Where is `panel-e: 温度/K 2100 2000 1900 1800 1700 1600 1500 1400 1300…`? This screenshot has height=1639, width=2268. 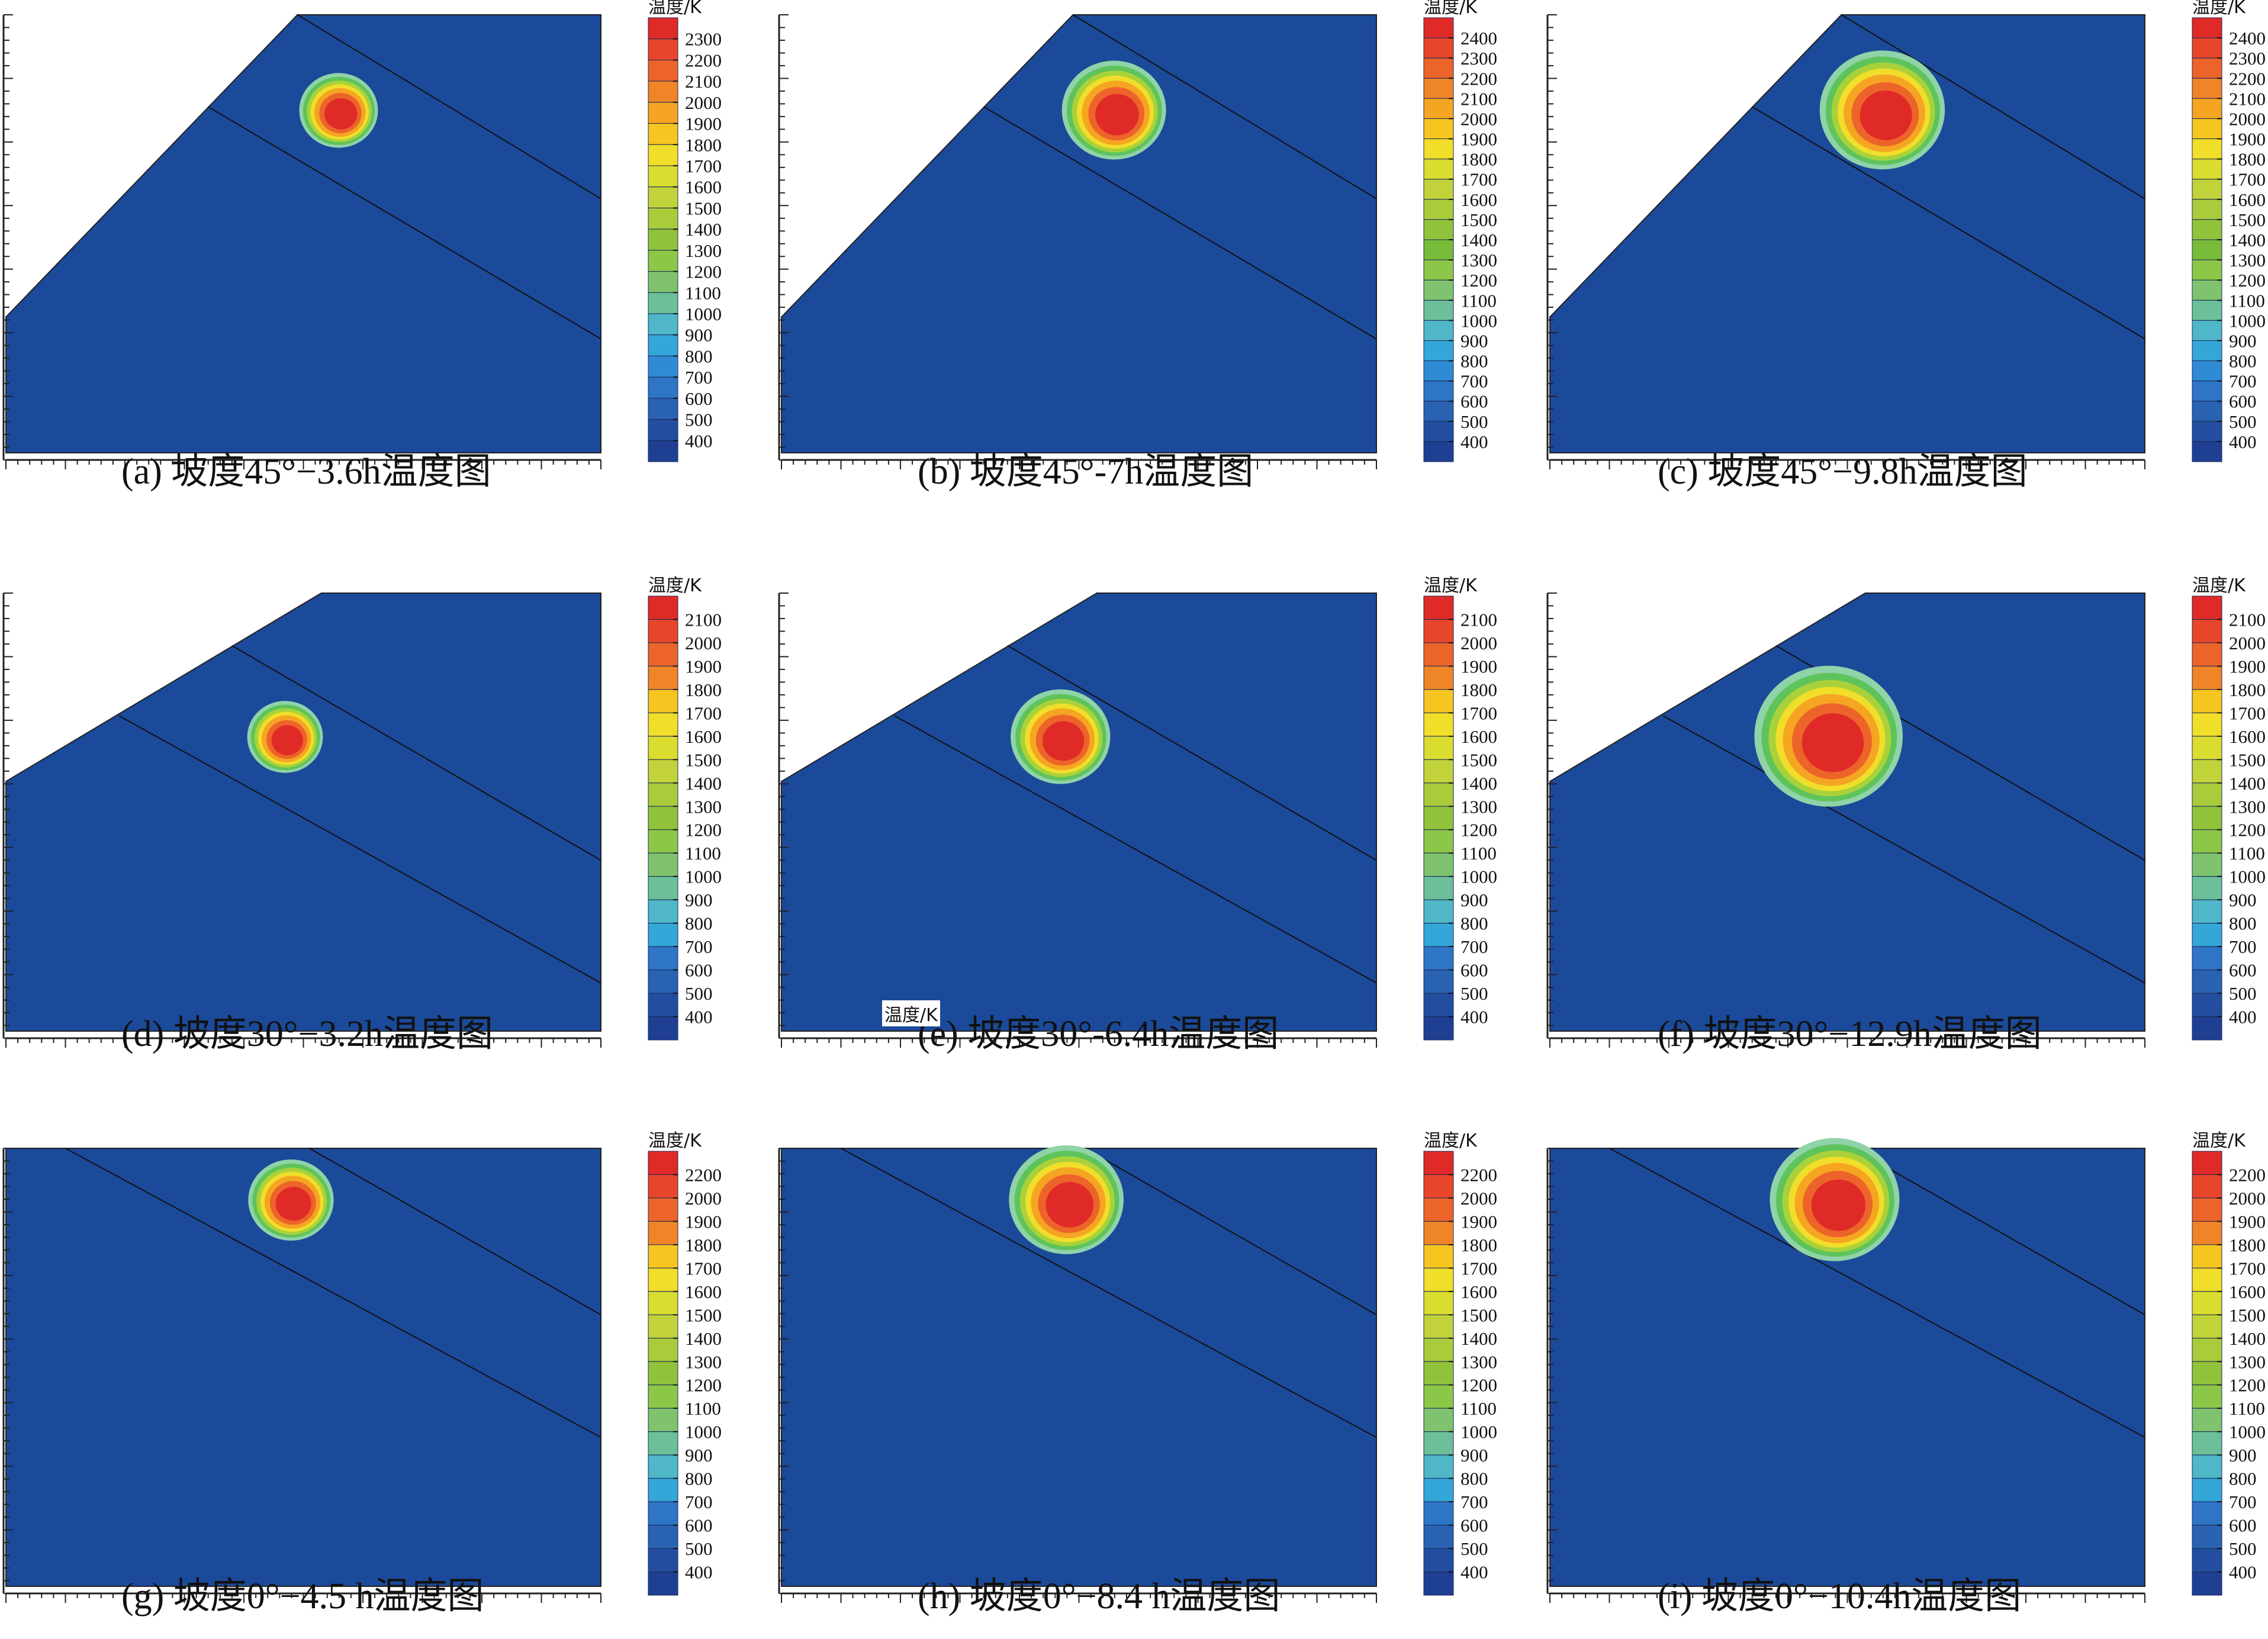
panel-e: 温度/K 2100 2000 1900 1800 1700 1600 1500 1400 1300… is located at coordinates (1137, 811).